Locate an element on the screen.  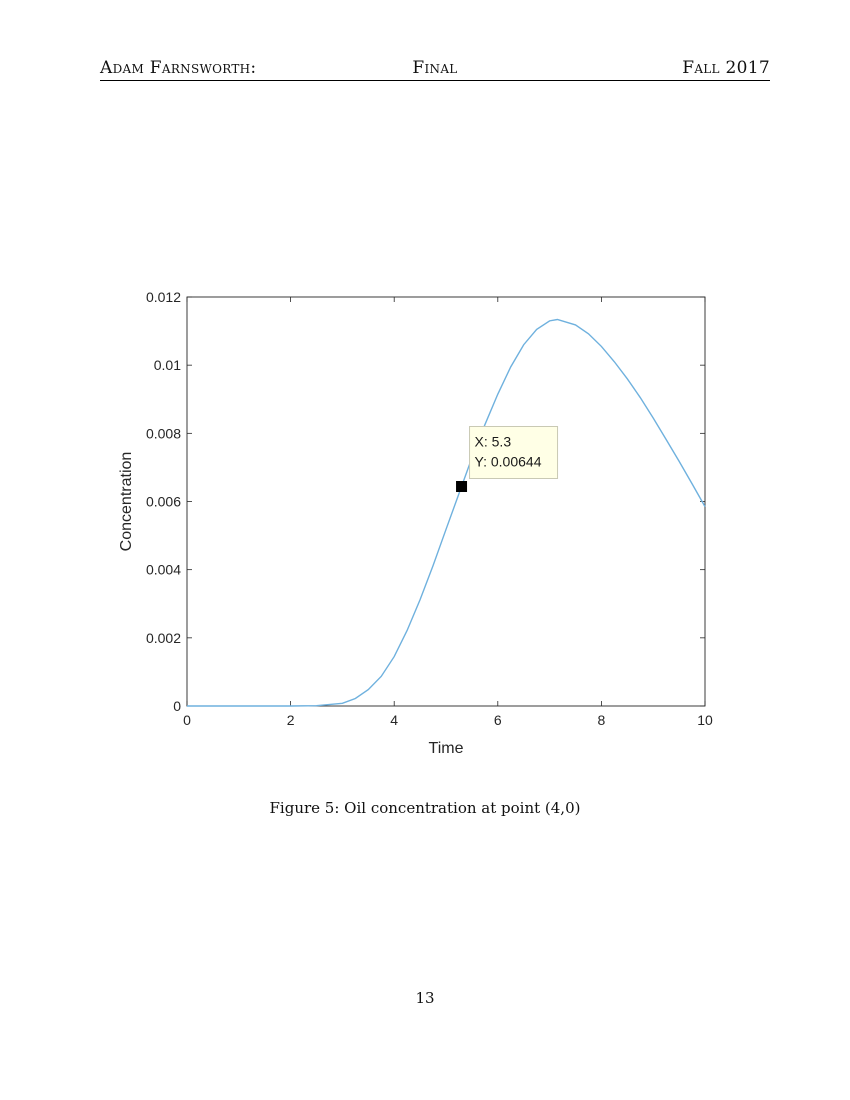
y-tick-label: 0.004 is located at coordinates (163, 570).